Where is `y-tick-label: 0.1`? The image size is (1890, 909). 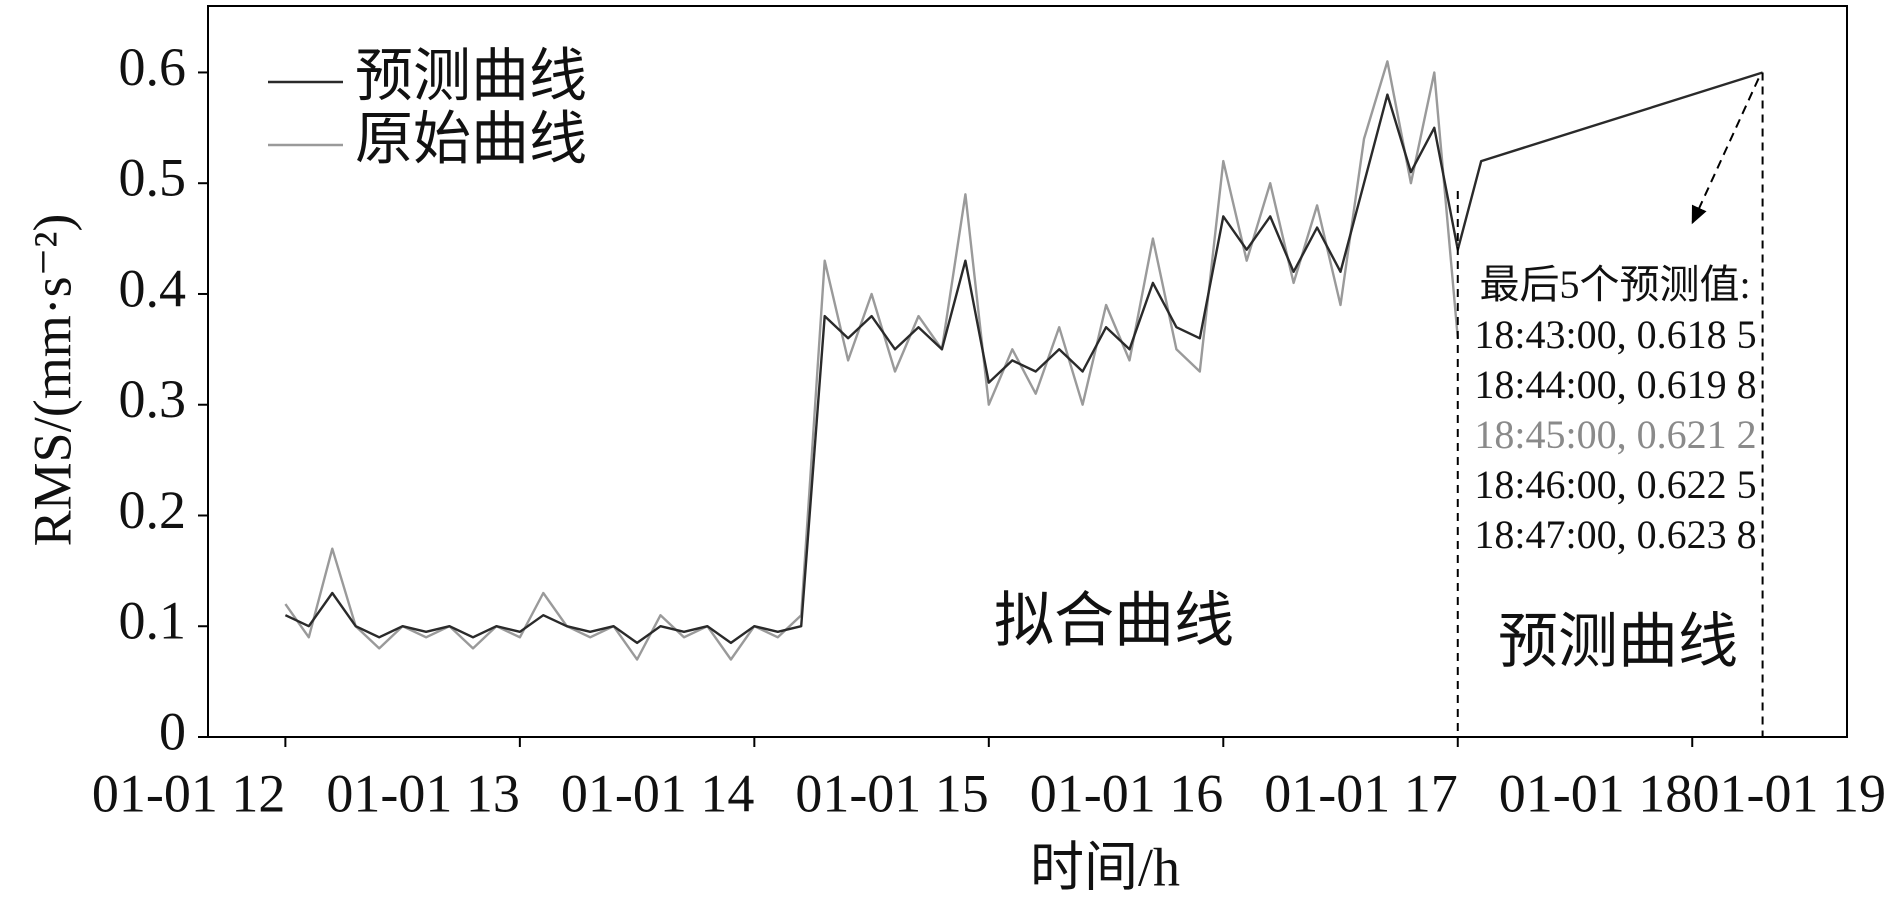
y-tick-label: 0.1 is located at coordinates (153, 621).